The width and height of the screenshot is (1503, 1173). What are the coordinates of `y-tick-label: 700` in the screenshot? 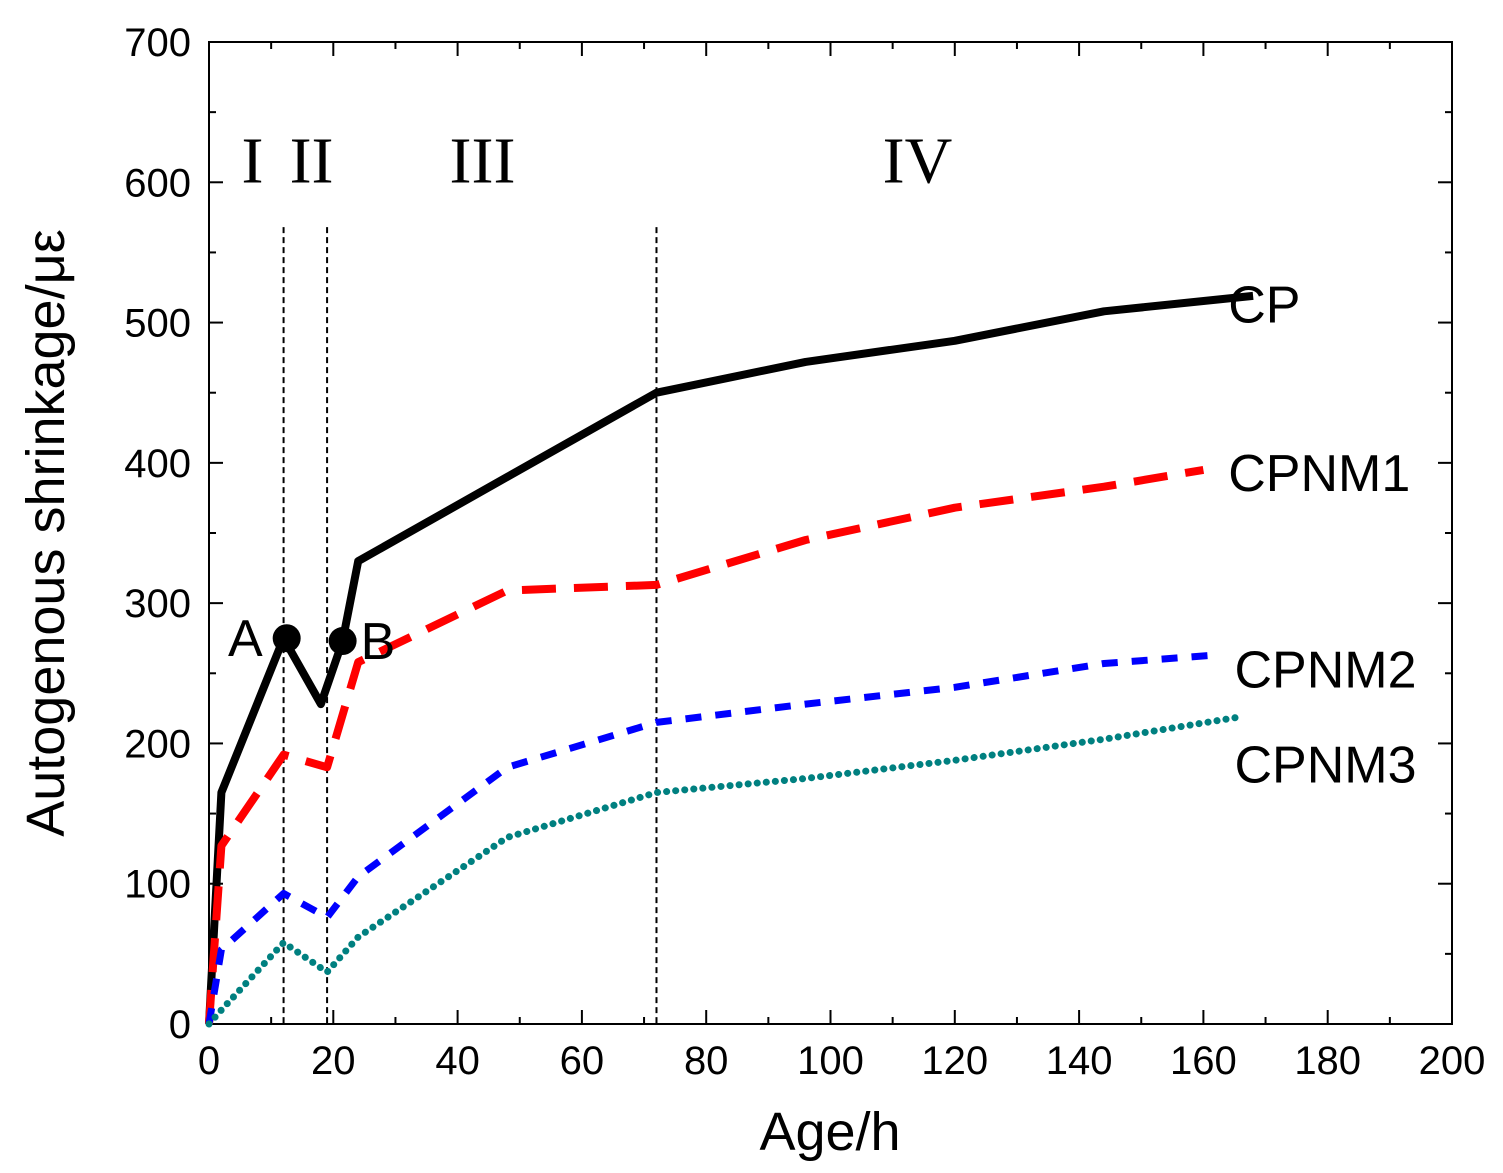 It's located at (157, 43).